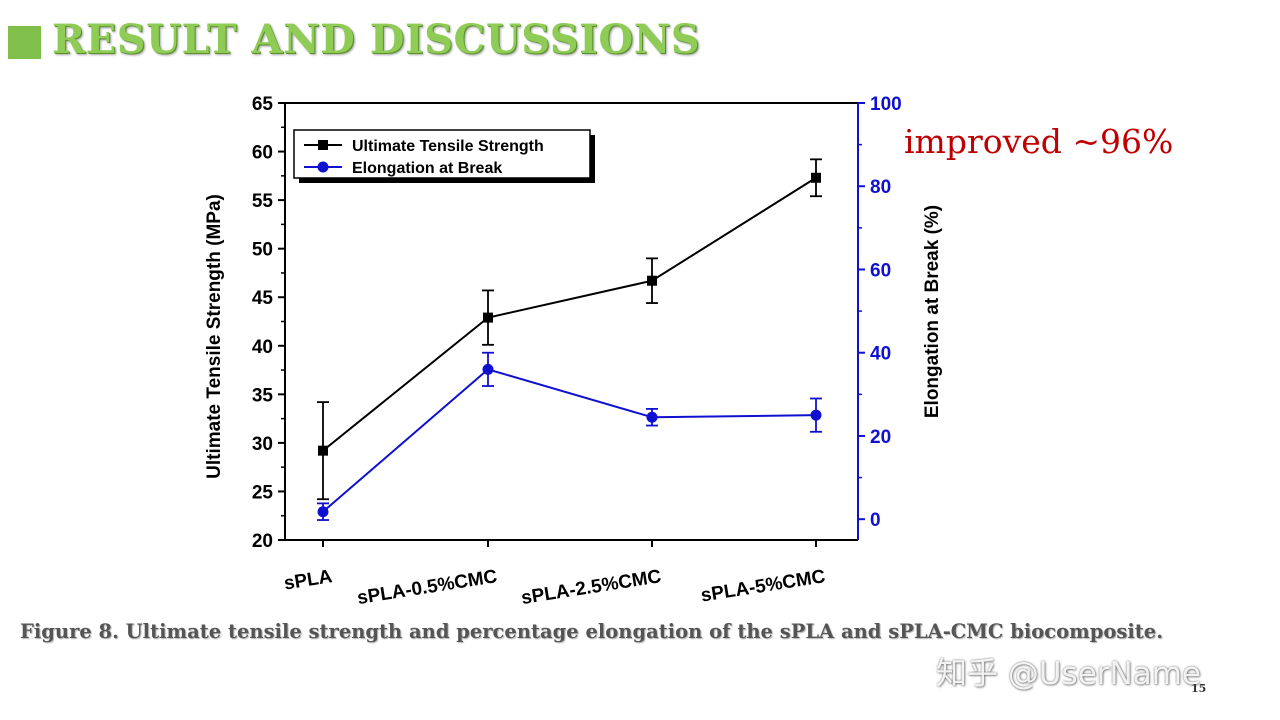  Describe the element at coordinates (875, 520) in the screenshot. I see `y2-tick-label: 0` at that location.